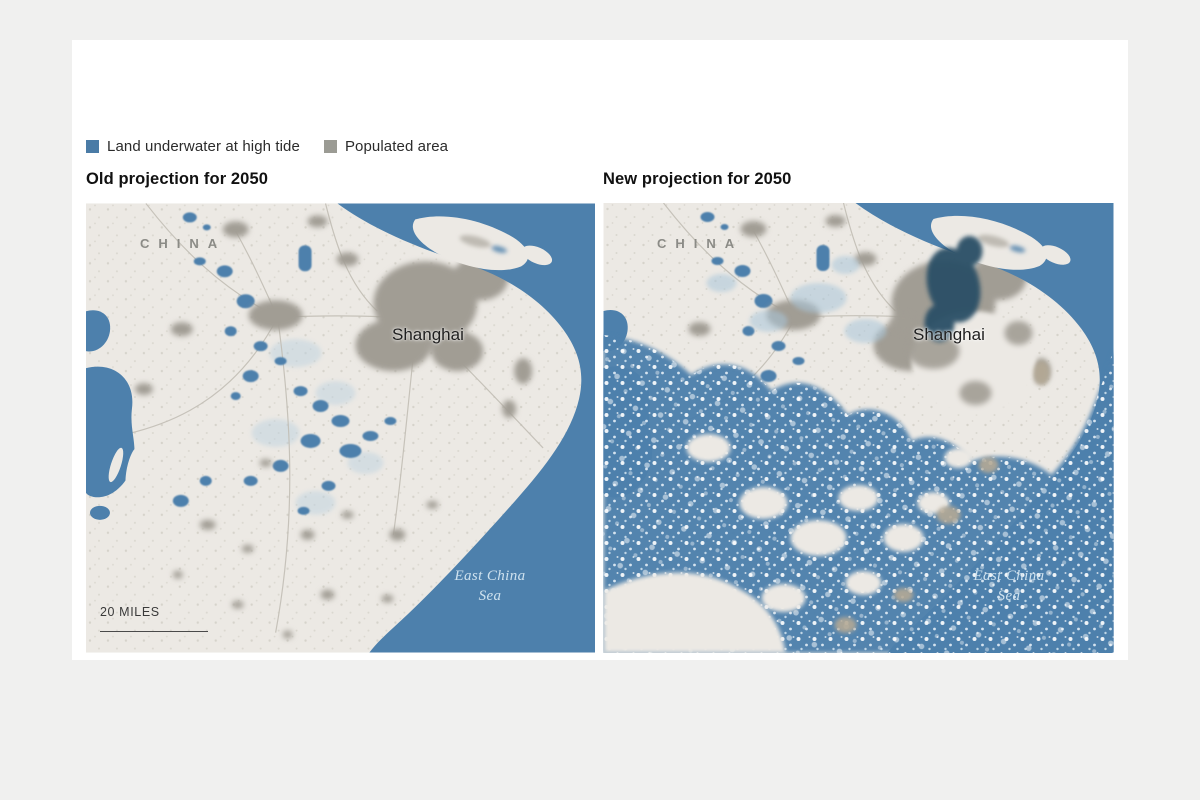 Image resolution: width=1200 pixels, height=800 pixels. Describe the element at coordinates (428, 334) in the screenshot. I see `old-map-city-label: Shanghai` at that location.